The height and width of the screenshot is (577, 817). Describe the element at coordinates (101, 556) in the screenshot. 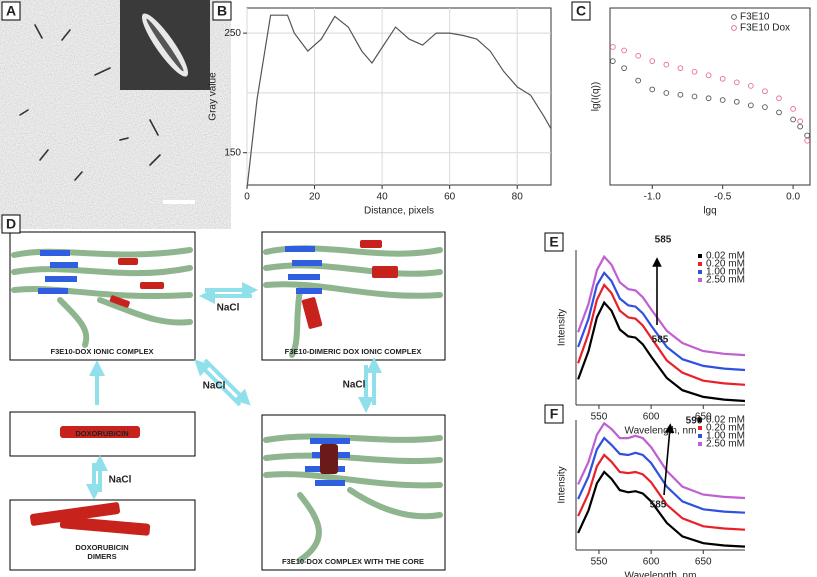

I see `node-label: DIMERS` at that location.